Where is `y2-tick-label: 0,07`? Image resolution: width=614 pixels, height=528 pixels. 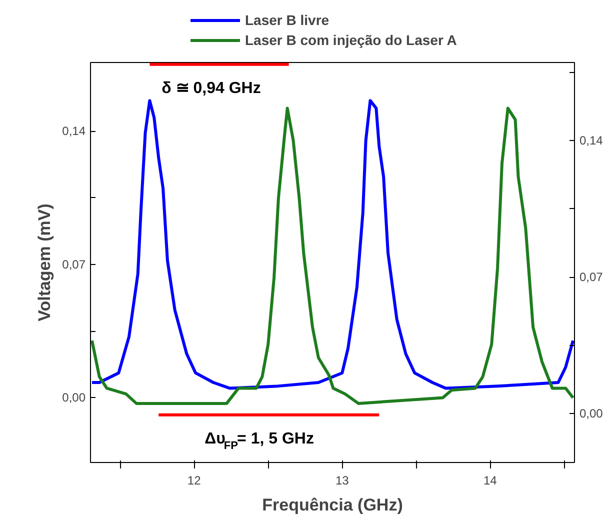 y2-tick-label: 0,07 is located at coordinates (592, 277).